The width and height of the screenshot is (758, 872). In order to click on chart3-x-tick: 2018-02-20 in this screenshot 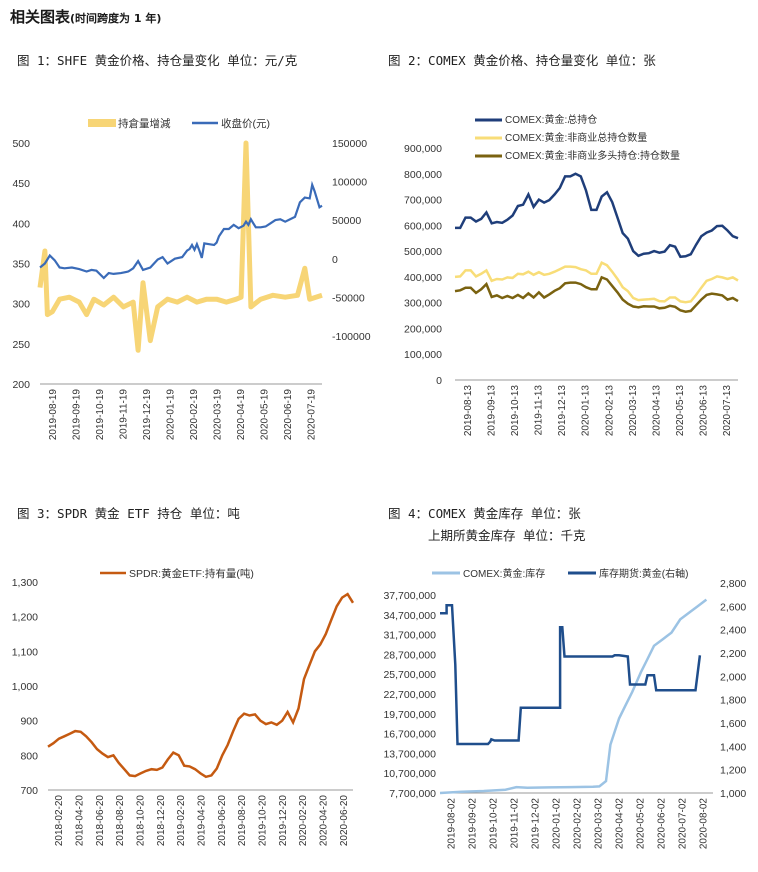, I will do `click(59, 821)`.